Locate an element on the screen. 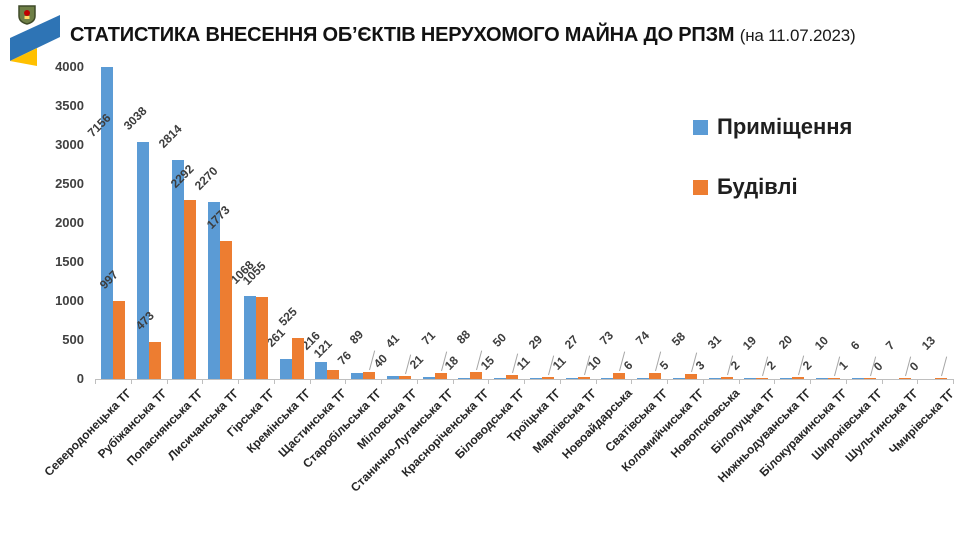 Image resolution: width=960 pixels, height=542 pixels. y-axis-label: 3000 is located at coordinates (69, 144).